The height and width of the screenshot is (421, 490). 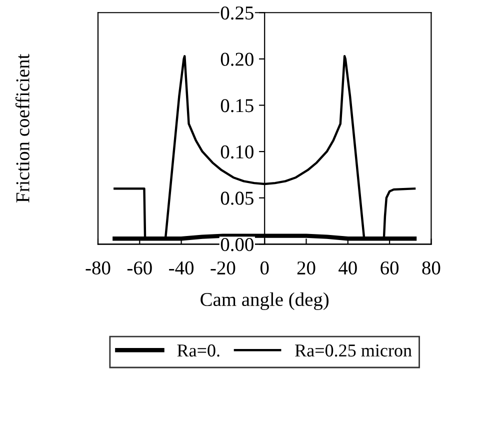 What do you see at coordinates (264, 268) in the screenshot?
I see `x-tick-label: 0` at bounding box center [264, 268].